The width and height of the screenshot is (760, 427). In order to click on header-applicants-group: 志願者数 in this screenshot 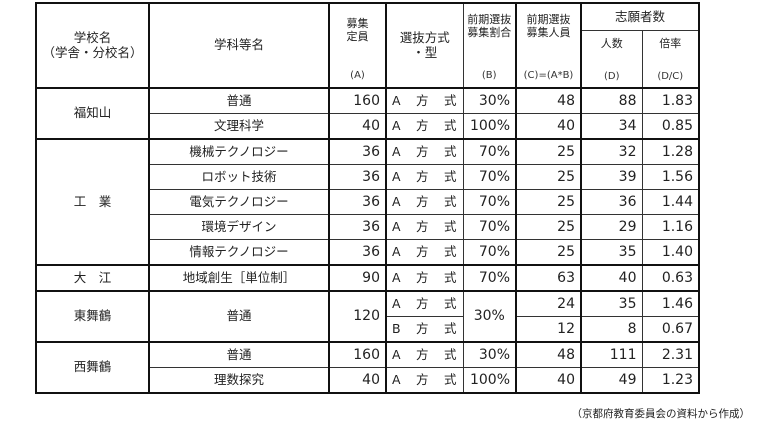, I will do `click(640, 17)`.